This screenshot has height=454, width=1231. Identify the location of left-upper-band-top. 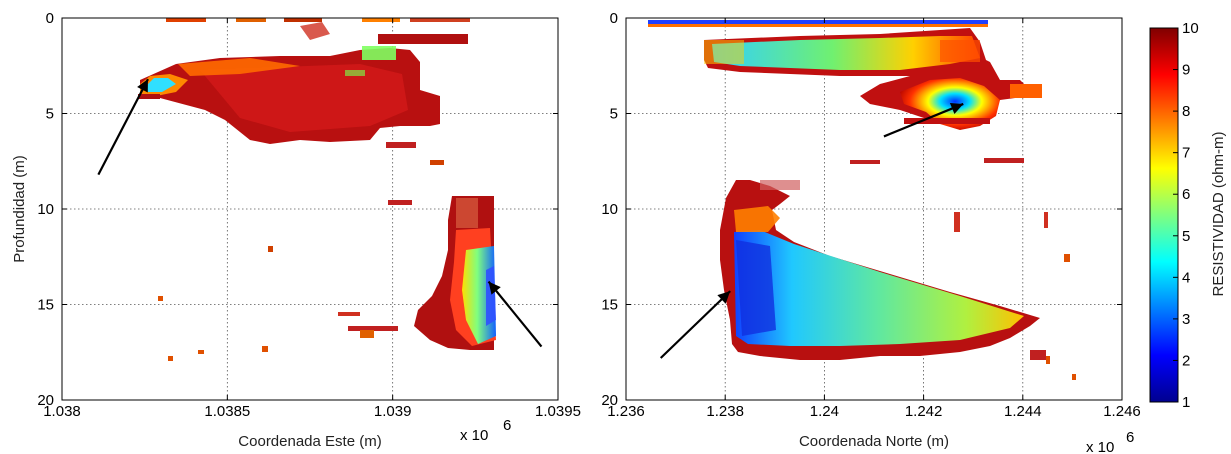
(239, 67).